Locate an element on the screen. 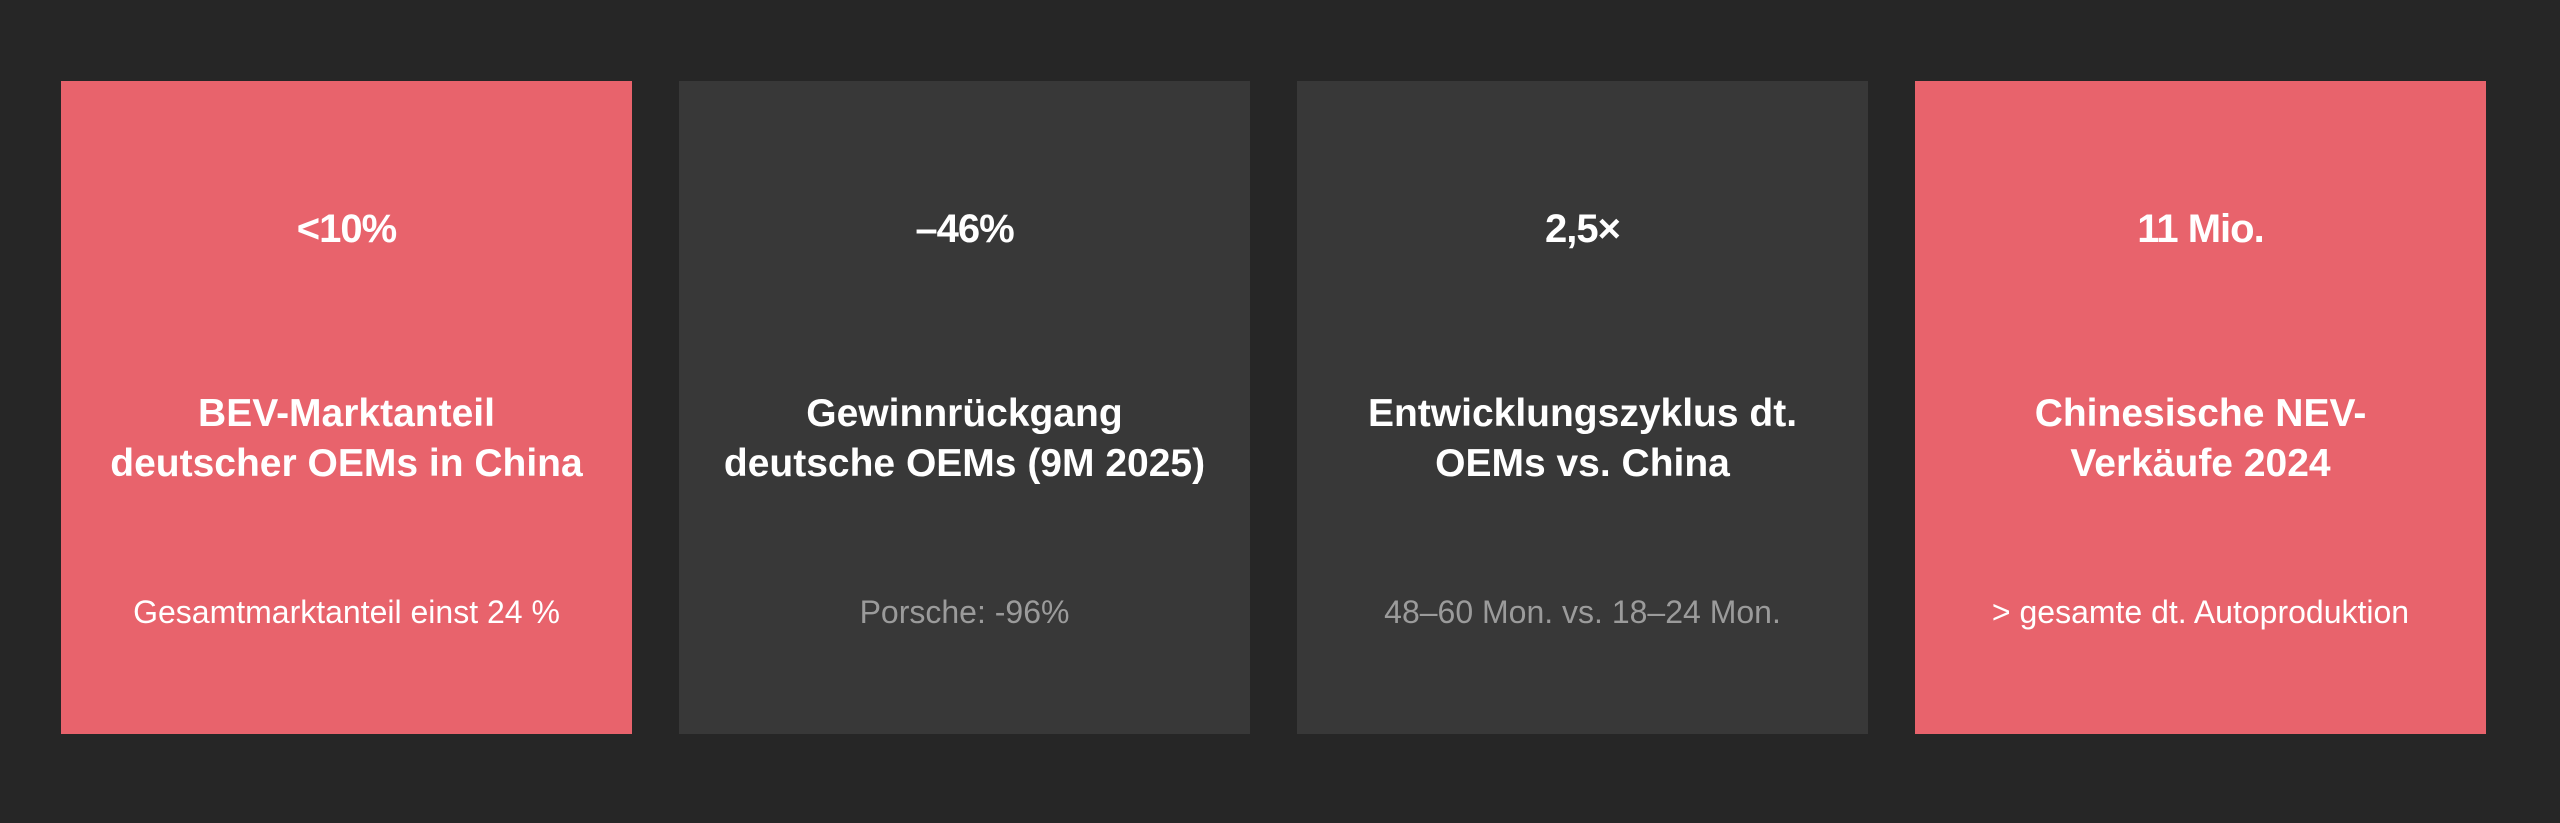 This screenshot has height=823, width=2560. kpi-label: Entwicklungszyklus dt. OEMs vs. China is located at coordinates (1582, 438).